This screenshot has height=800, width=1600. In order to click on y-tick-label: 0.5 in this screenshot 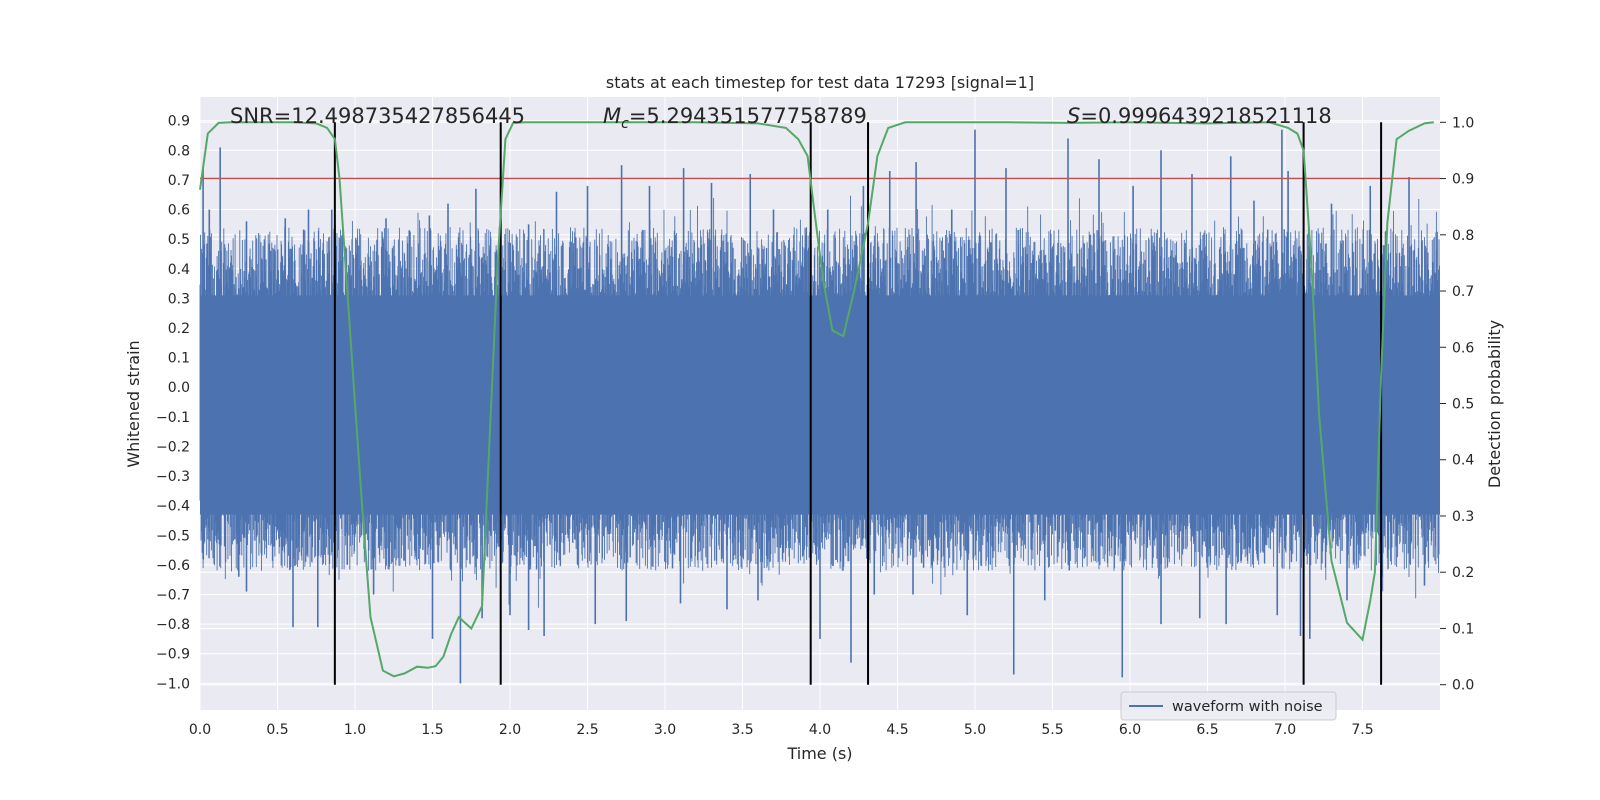, I will do `click(179, 240)`.